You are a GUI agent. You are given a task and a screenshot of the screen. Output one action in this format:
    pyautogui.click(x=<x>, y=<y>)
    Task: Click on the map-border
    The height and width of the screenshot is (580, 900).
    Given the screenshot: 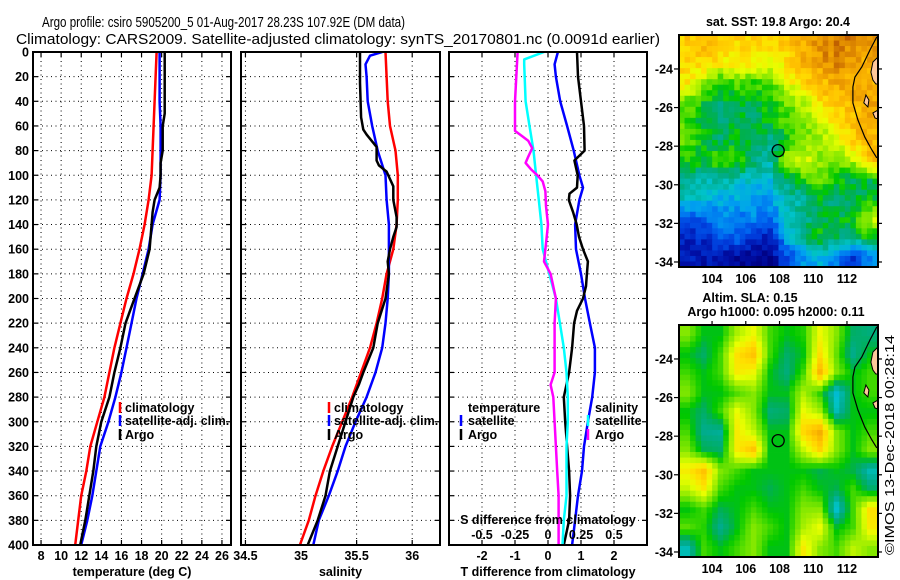 What is the action you would take?
    pyautogui.click(x=778, y=151)
    